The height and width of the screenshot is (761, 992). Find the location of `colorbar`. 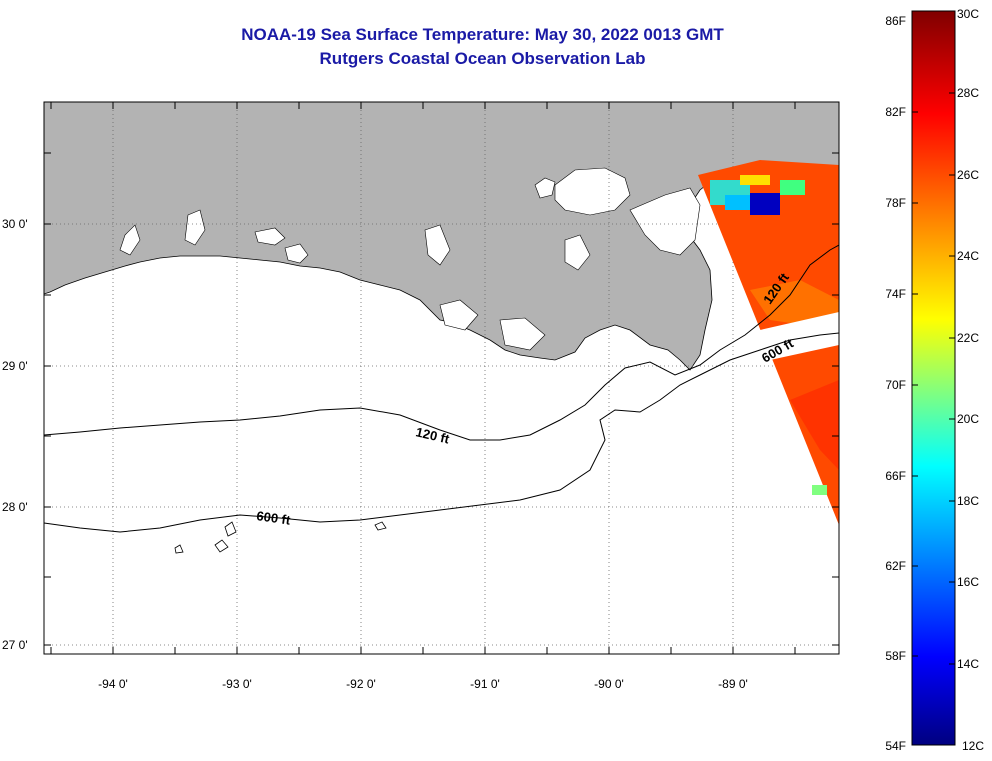

colorbar is located at coordinates (933, 378).